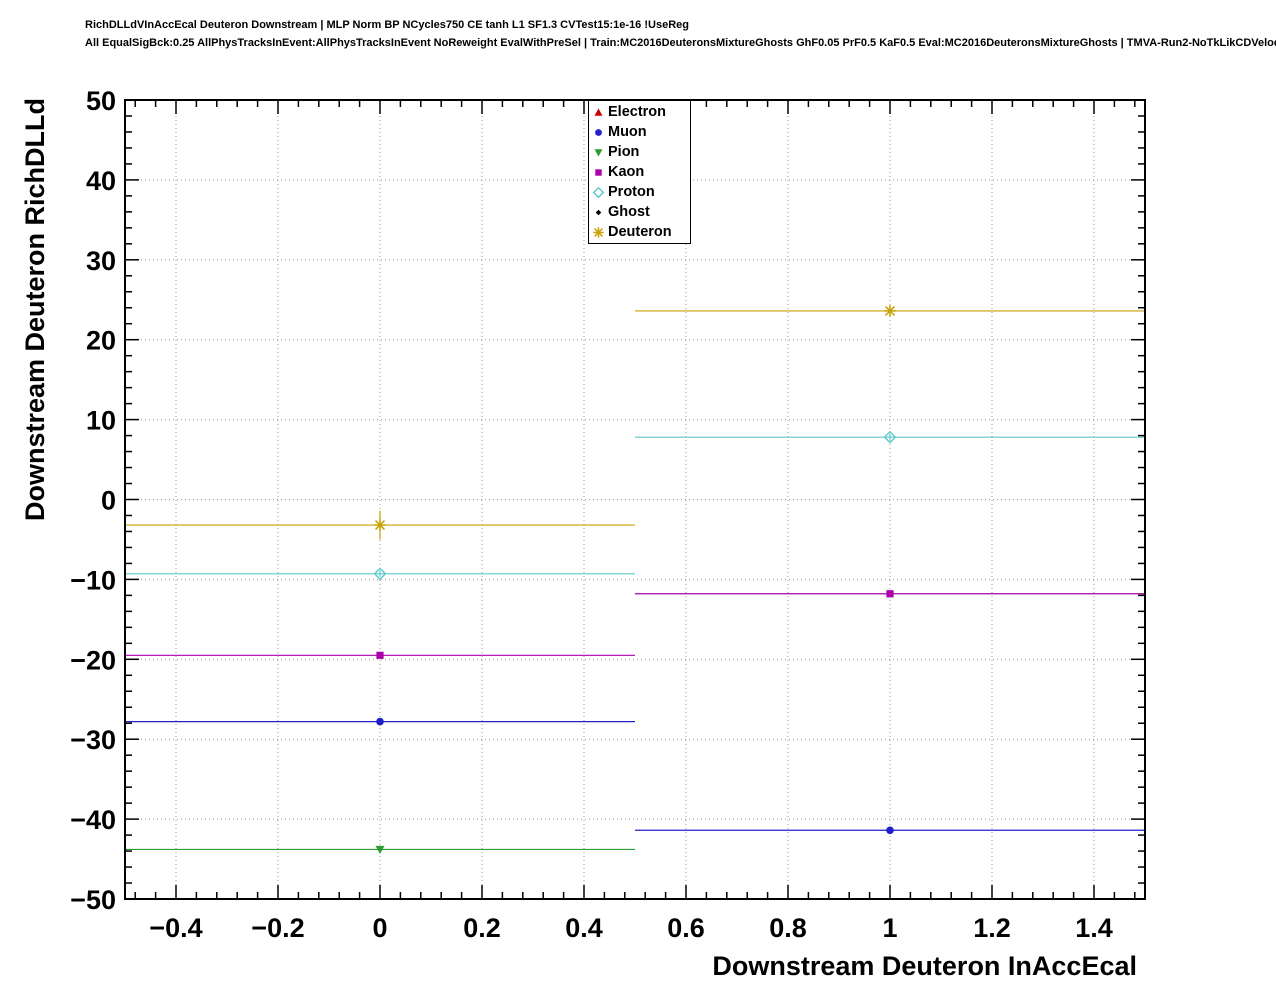  Describe the element at coordinates (598, 132) in the screenshot. I see `legend-marker-muon-icon` at that location.